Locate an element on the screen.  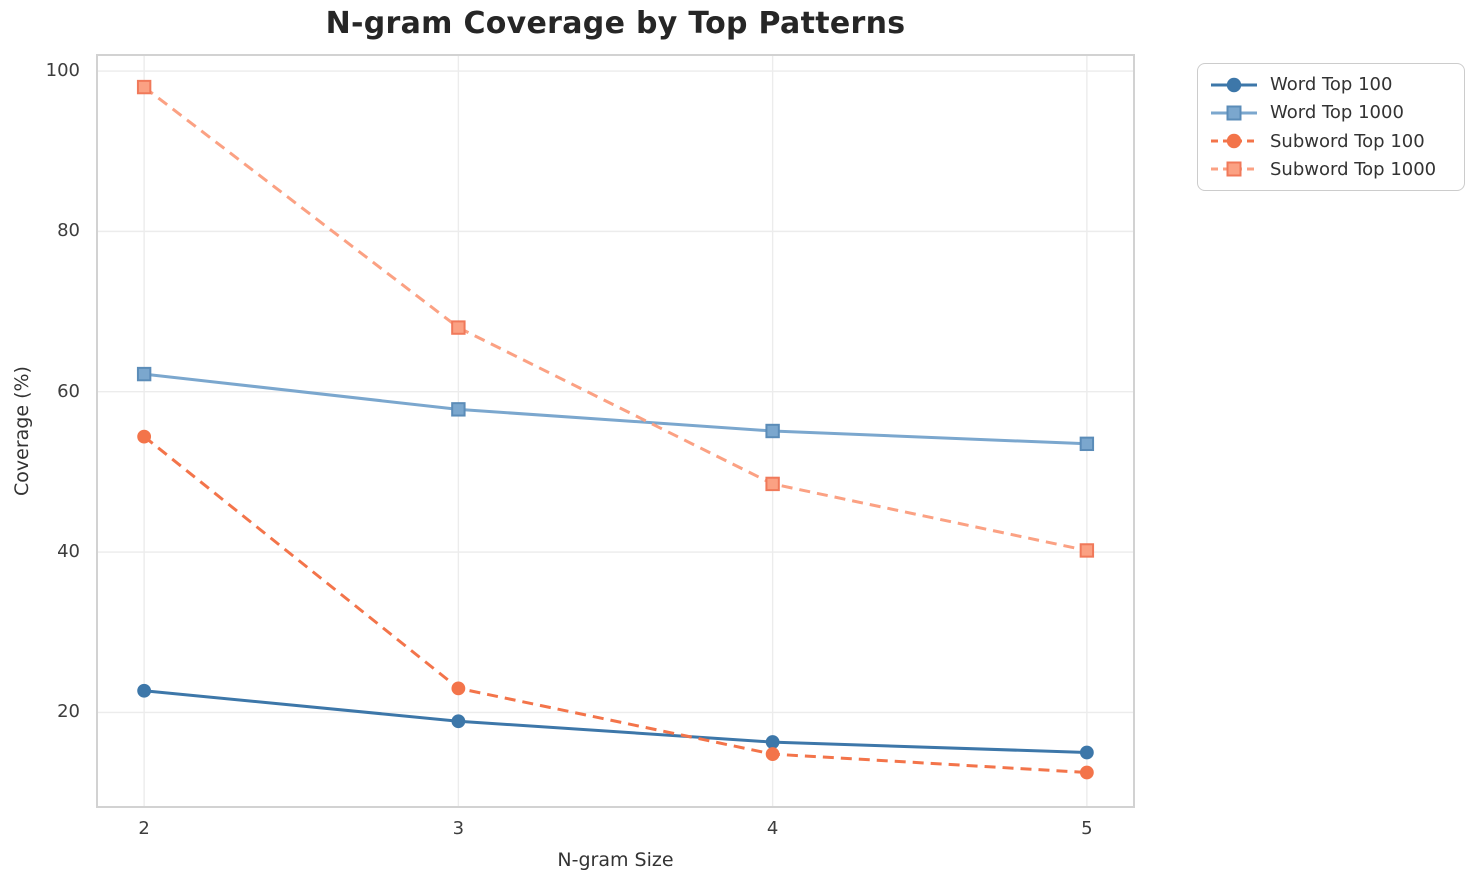
x-tick-label: 5 is located at coordinates (1087, 828).